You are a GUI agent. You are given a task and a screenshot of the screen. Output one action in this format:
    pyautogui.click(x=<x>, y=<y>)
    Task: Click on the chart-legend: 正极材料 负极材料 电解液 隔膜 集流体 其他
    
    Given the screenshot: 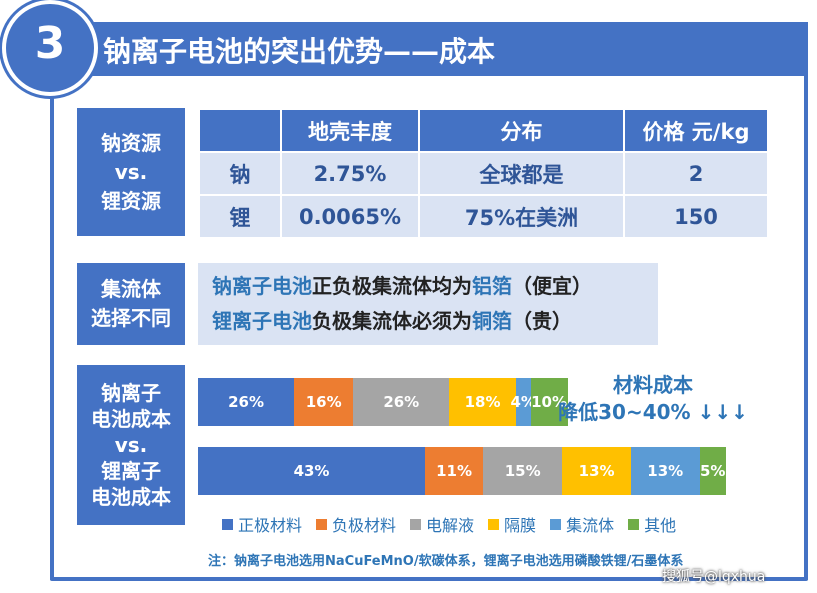 What is the action you would take?
    pyautogui.click(x=449, y=524)
    